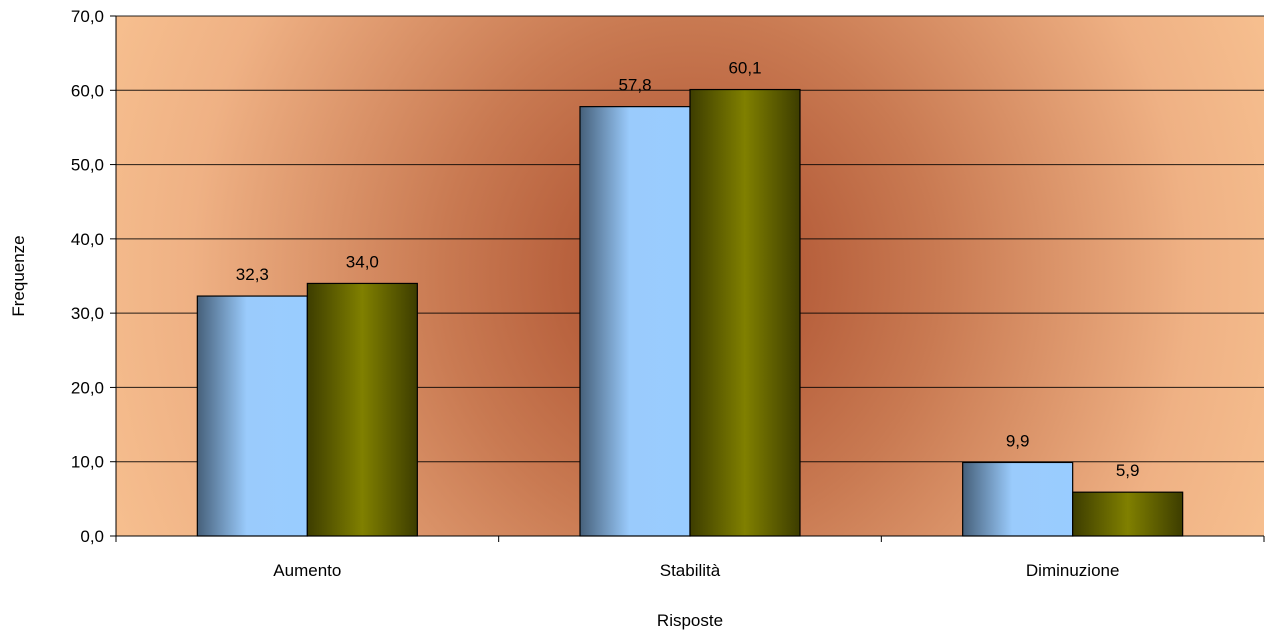 This screenshot has width=1268, height=636. I want to click on x-category-label: Diminuzione, so click(1073, 570).